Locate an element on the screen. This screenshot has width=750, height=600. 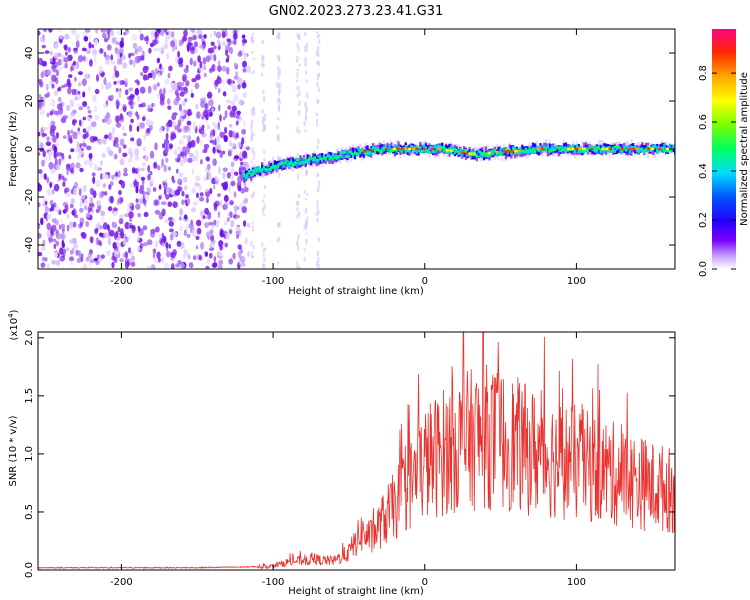
colorbar-tick-label: 0.0 is located at coordinates (703, 269).